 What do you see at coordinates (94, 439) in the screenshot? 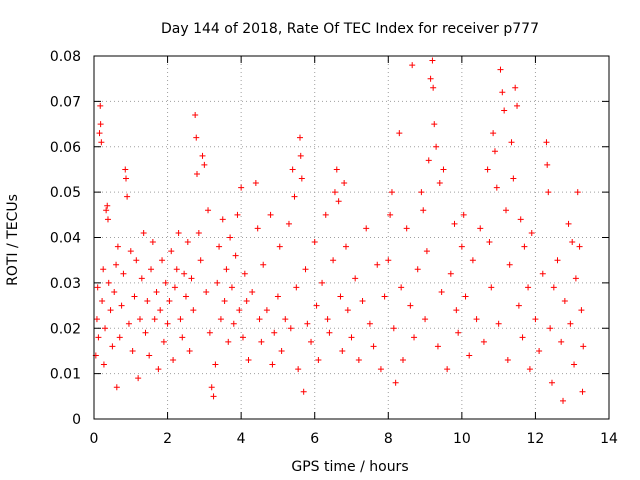
I see `x-tick-label: 0` at bounding box center [94, 439].